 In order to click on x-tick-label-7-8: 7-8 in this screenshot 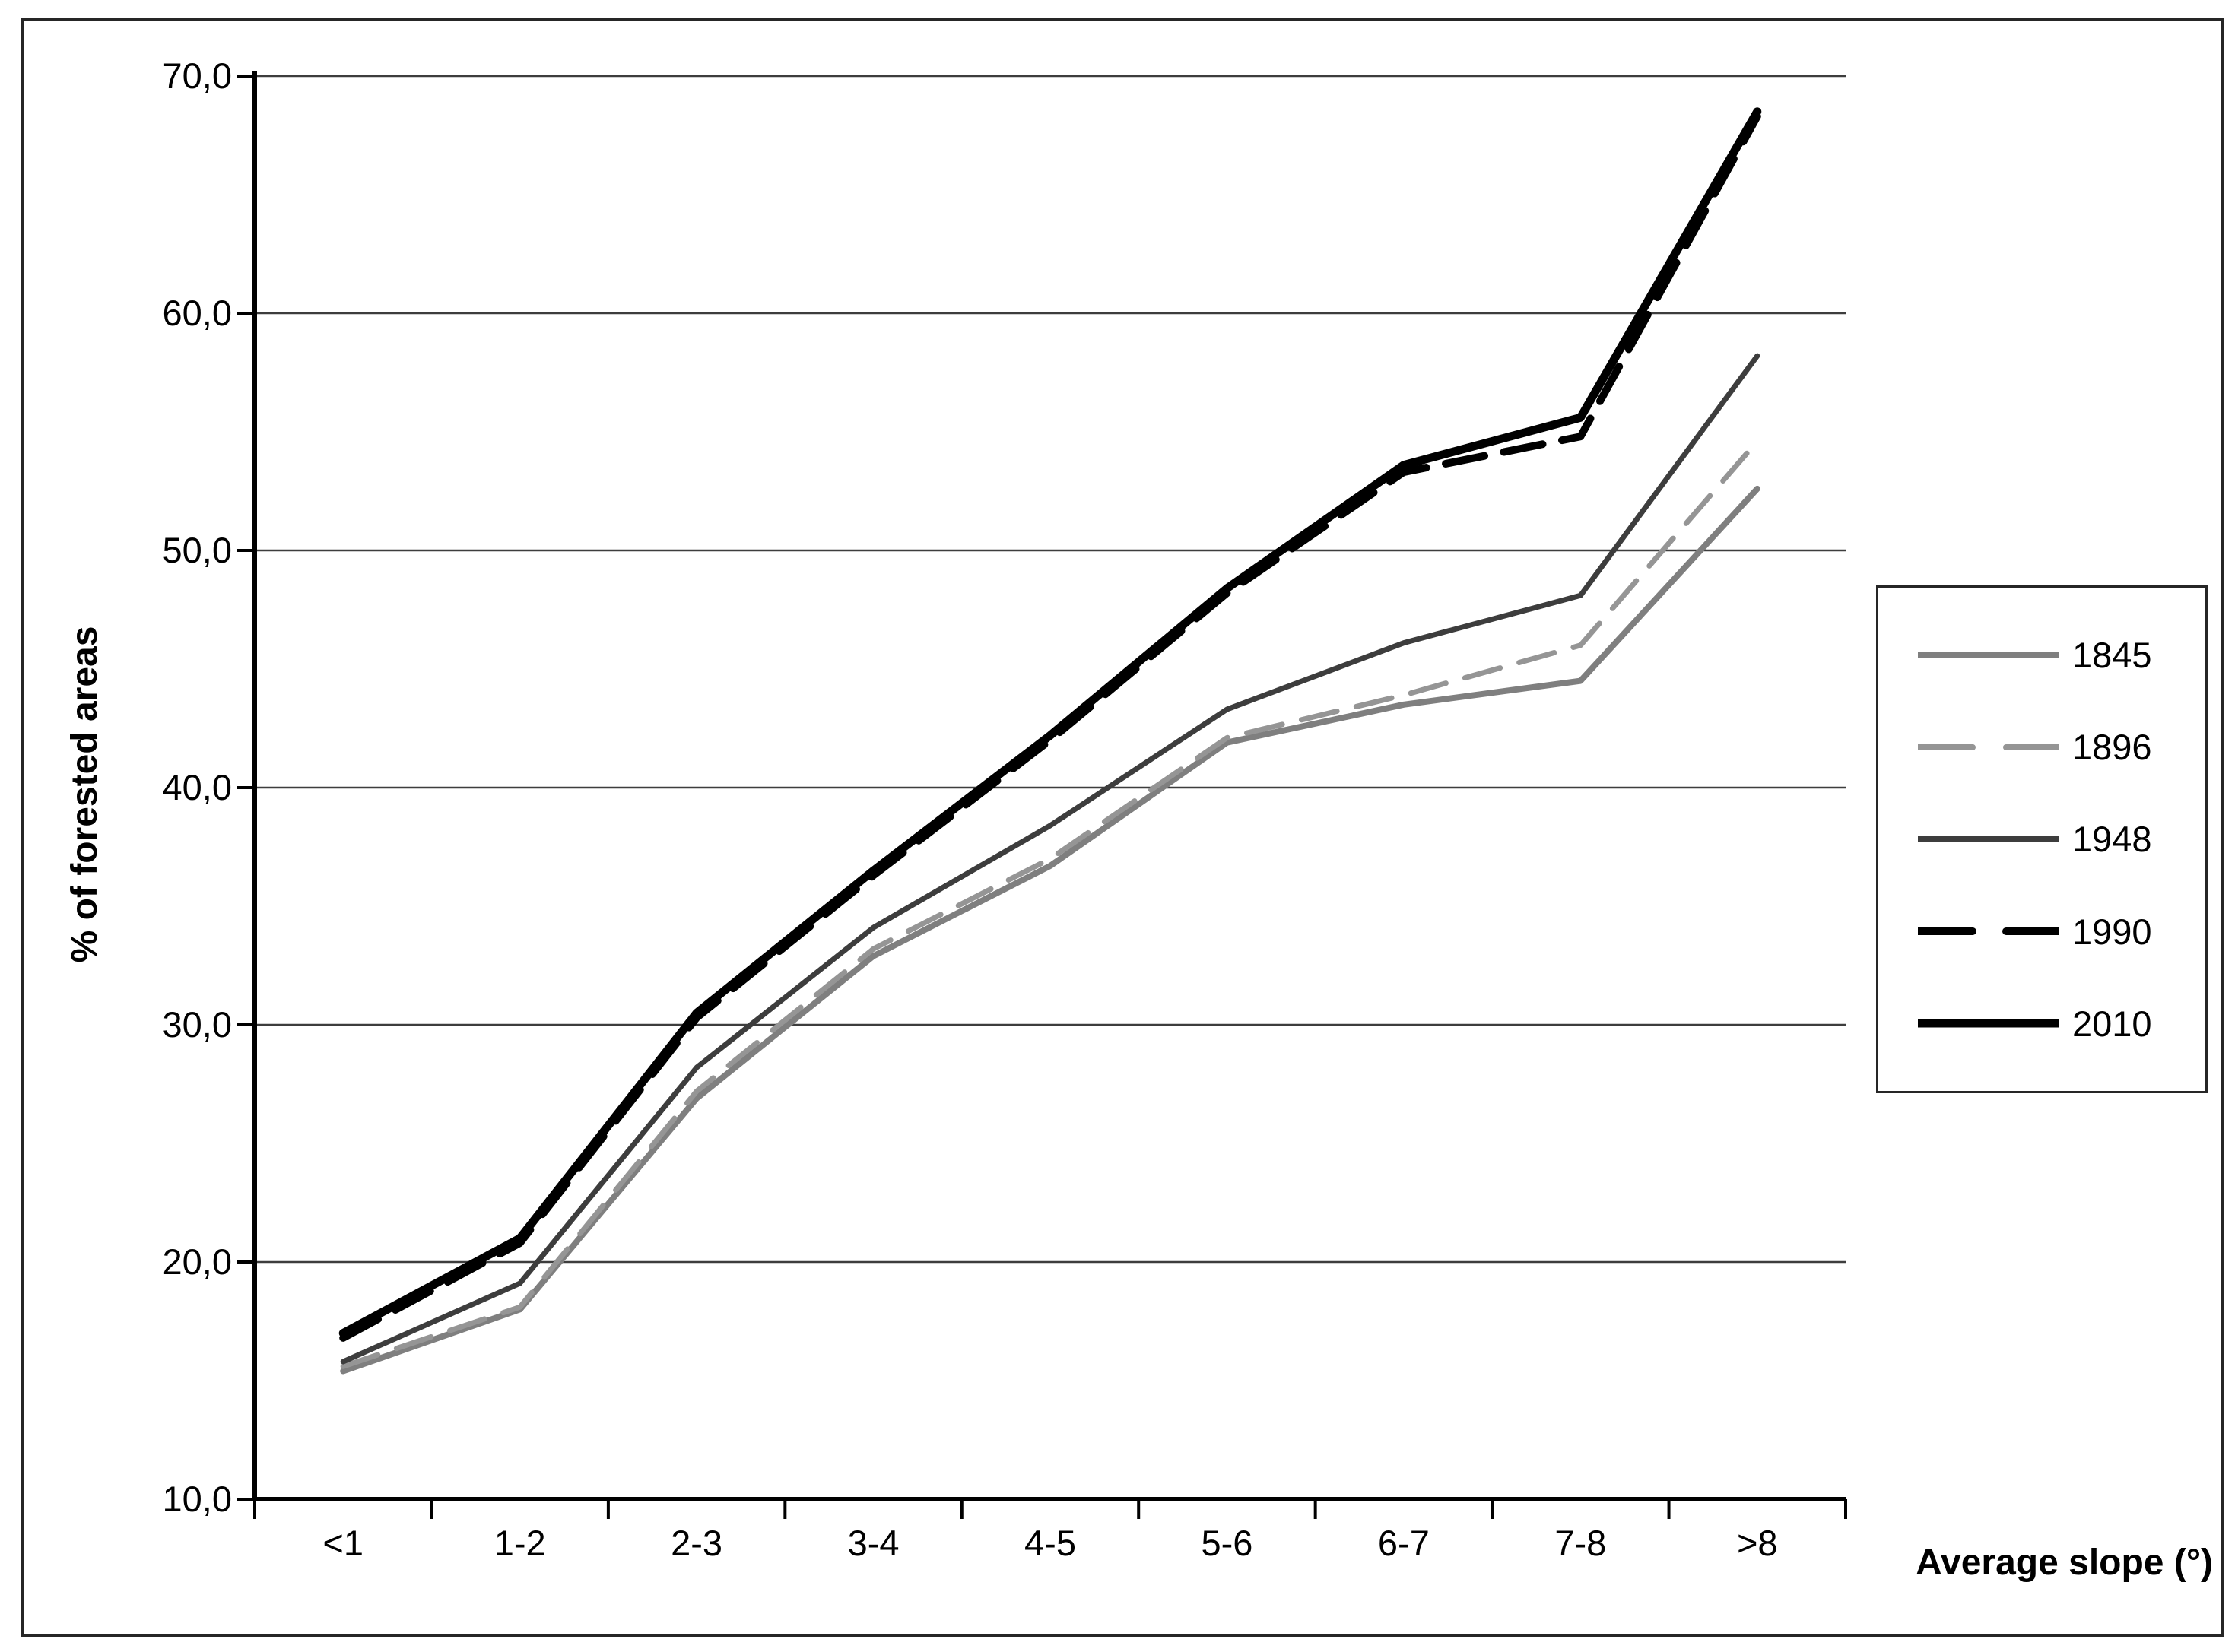, I will do `click(1580, 1543)`.